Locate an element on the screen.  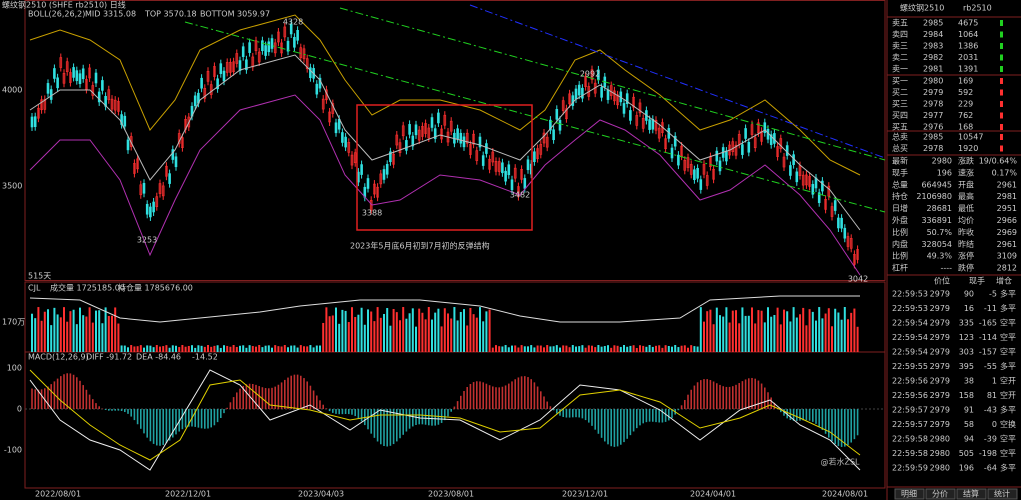
tab-label: 明细 is located at coordinates (909, 494).